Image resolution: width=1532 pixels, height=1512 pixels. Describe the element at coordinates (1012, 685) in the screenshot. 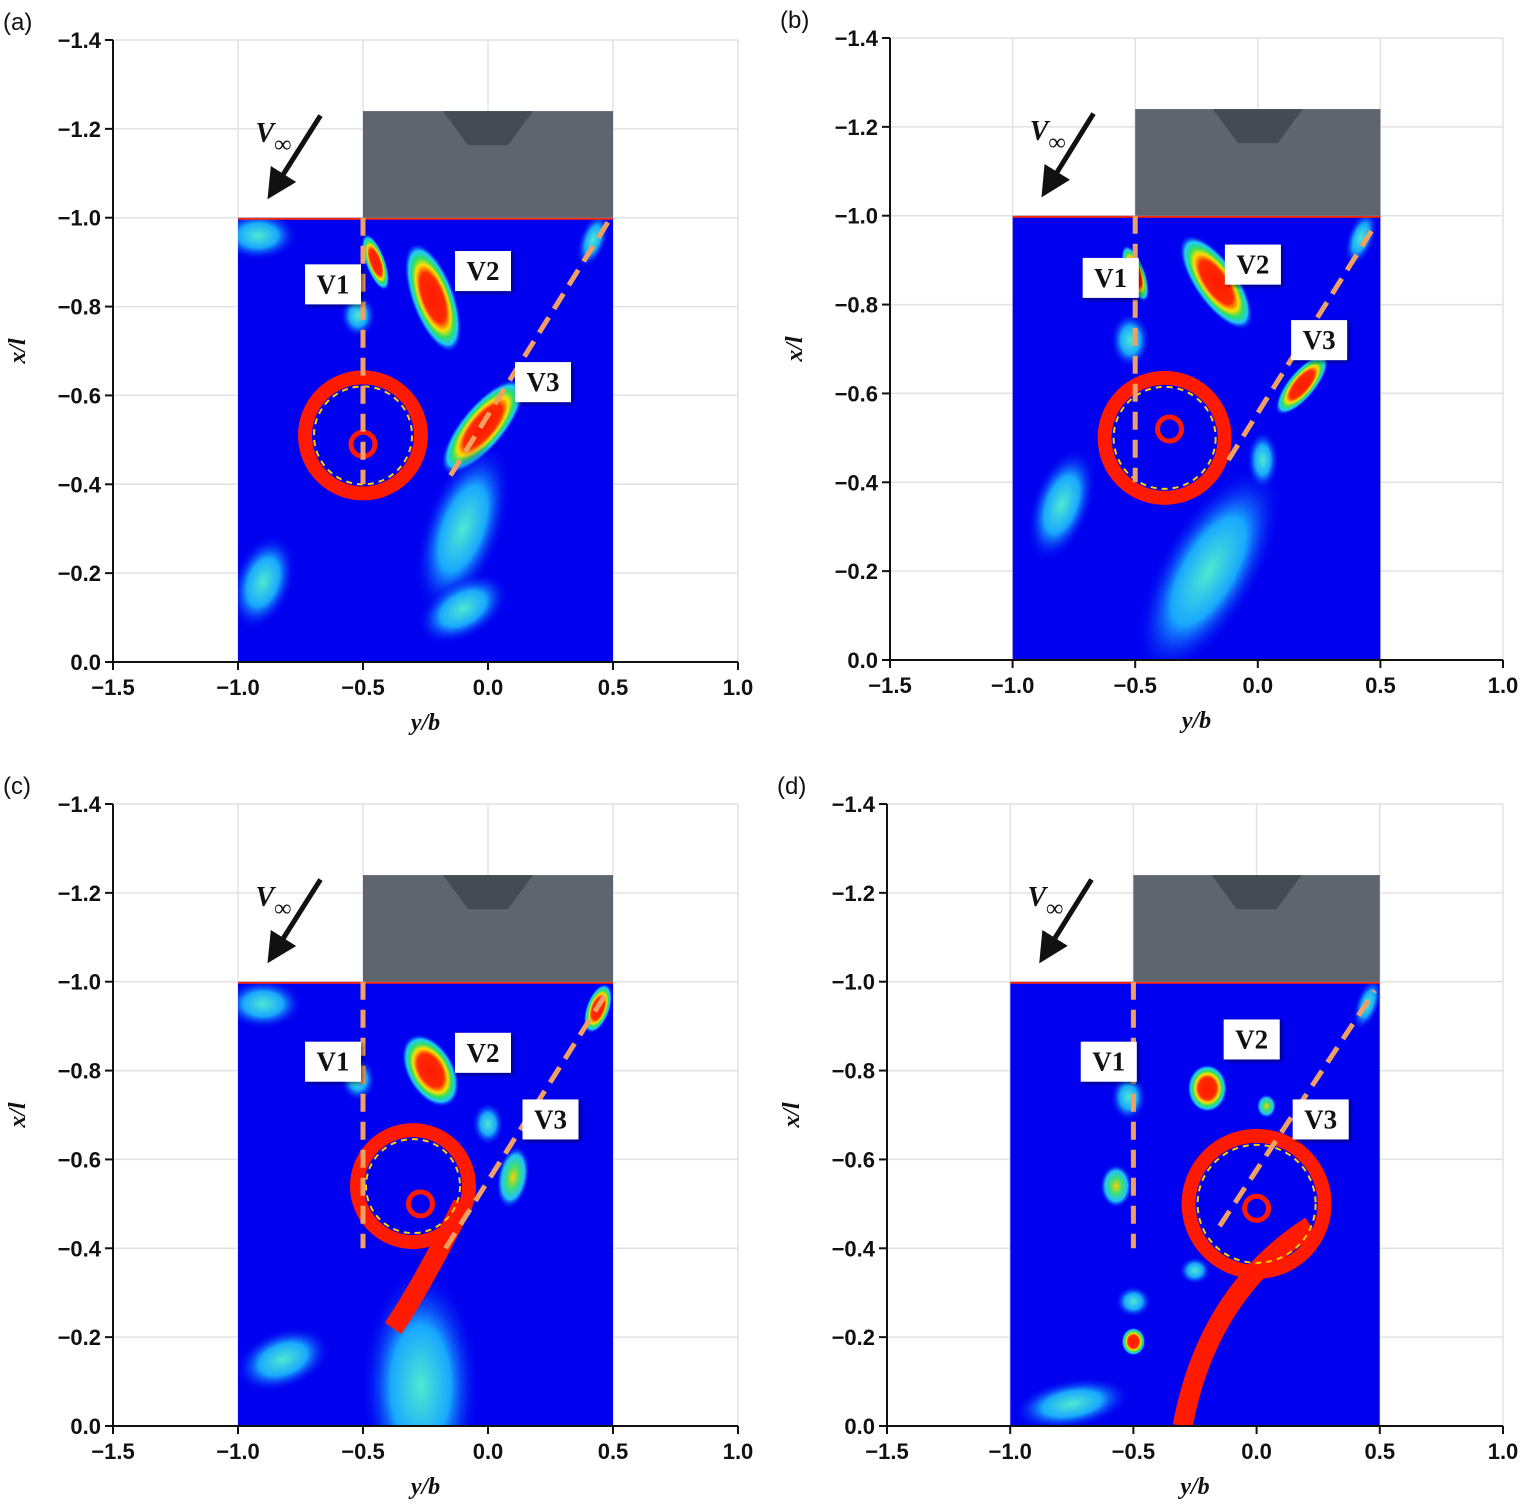

I see `x-tick-label: −1.0` at that location.